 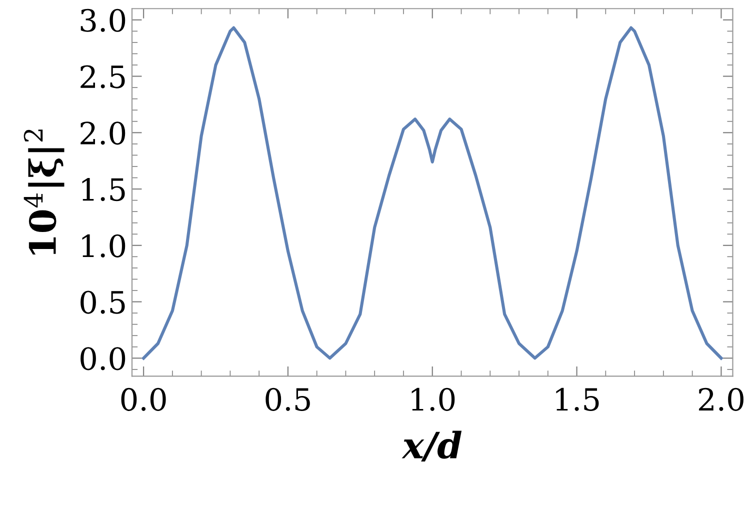 I want to click on y-axis-title: 10$^{4}$|ξ|$^{2}$, so click(x=44, y=192).